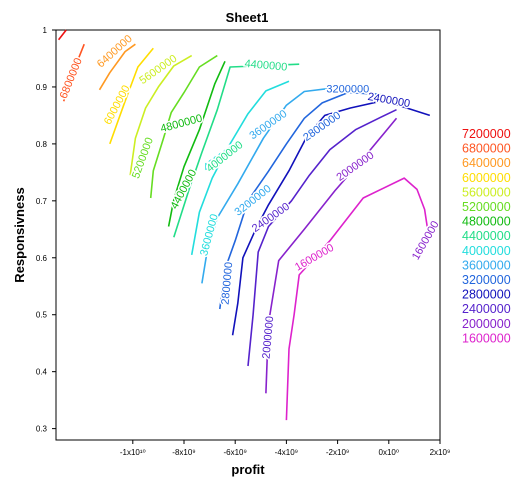 The image size is (522, 483). Describe the element at coordinates (486, 163) in the screenshot. I see `legend-entry-6400000: 6400000` at that location.